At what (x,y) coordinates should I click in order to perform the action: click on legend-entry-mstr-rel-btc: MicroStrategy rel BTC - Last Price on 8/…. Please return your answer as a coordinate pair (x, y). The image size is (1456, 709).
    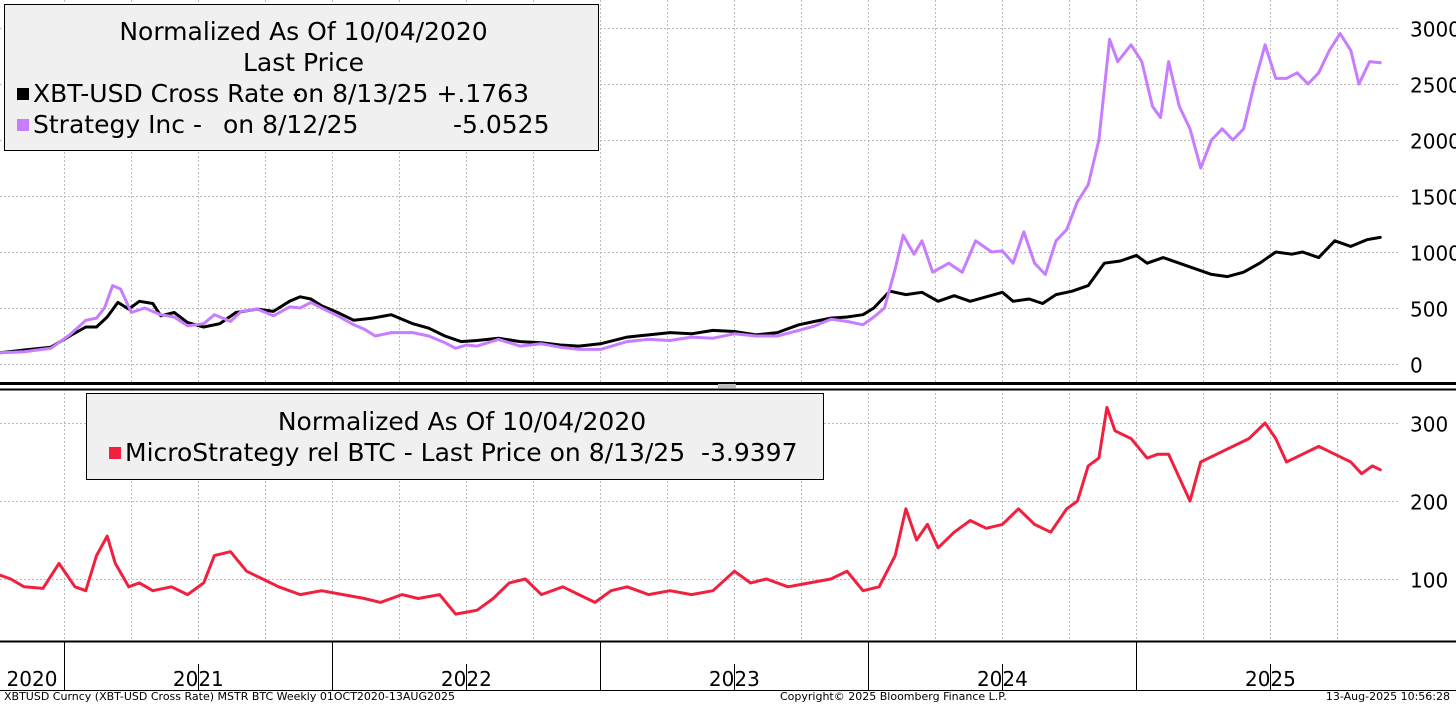
    Looking at the image, I should click on (462, 452).